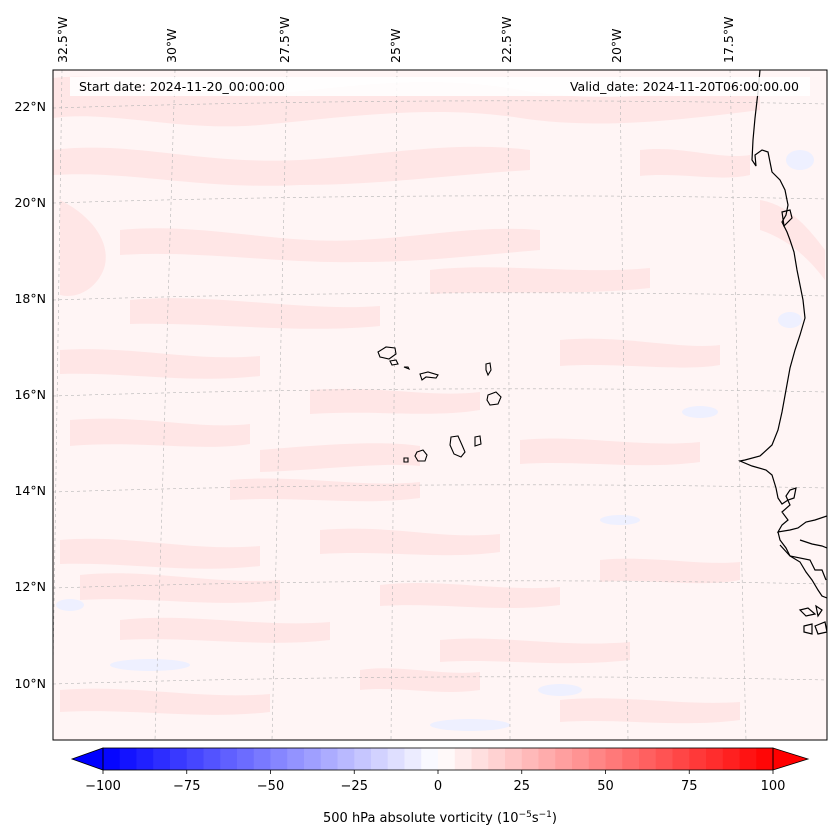 Image resolution: width=837 pixels, height=839 pixels. Describe the element at coordinates (270, 786) in the screenshot. I see `colorbar-tick-label: −50` at that location.